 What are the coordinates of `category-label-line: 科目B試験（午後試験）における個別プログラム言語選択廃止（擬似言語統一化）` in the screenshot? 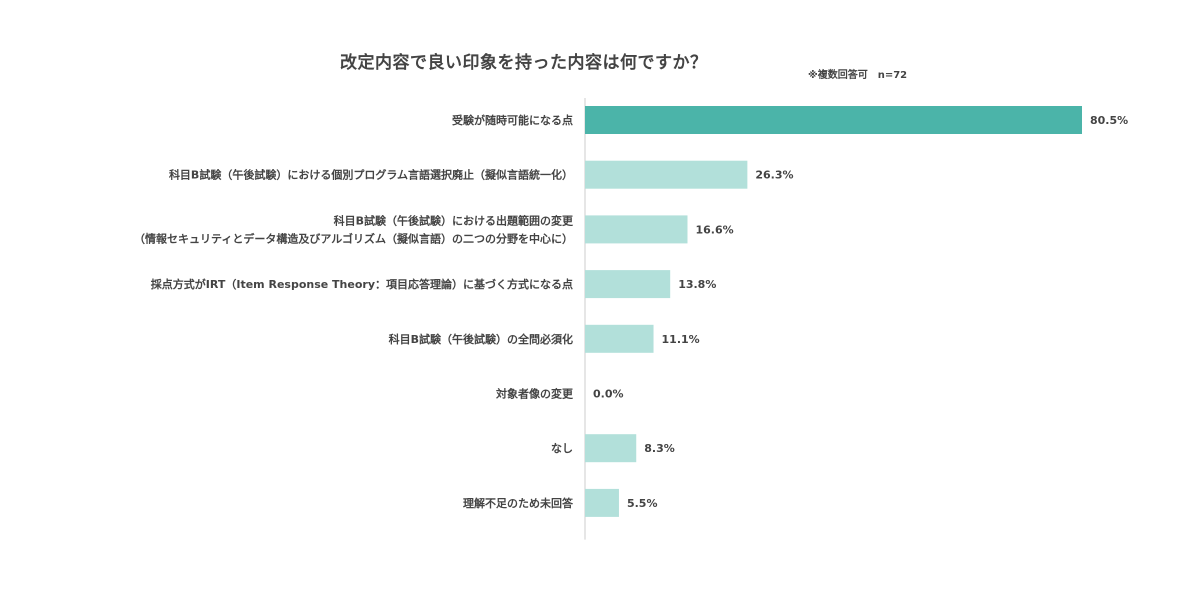 It's located at (371, 175).